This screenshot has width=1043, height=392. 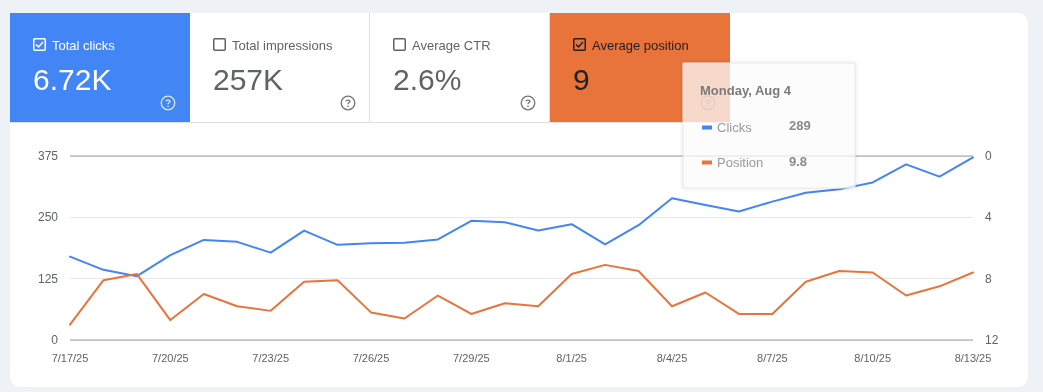 I want to click on text: Total clicks, so click(x=83, y=45).